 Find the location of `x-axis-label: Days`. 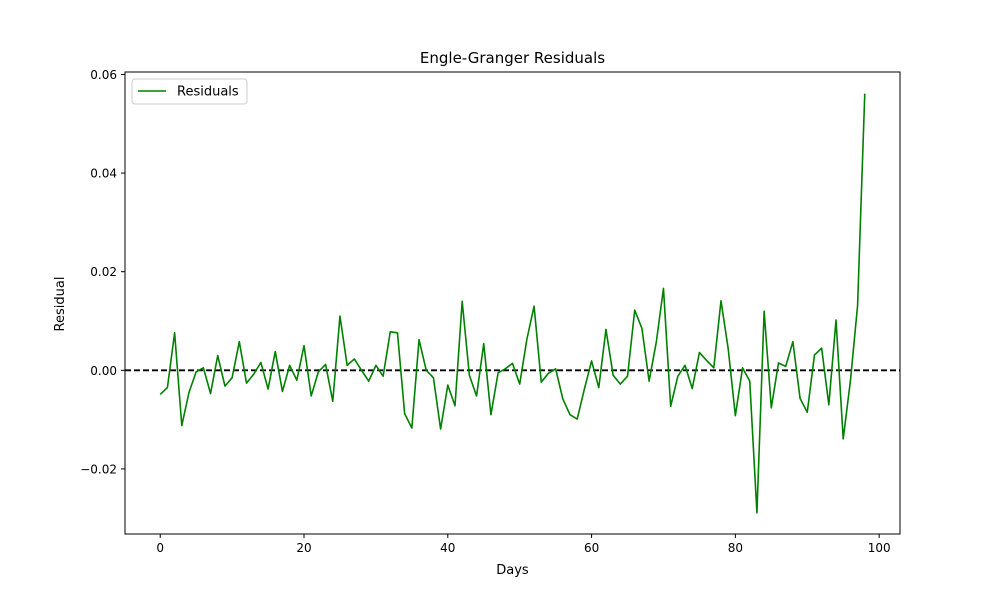

x-axis-label: Days is located at coordinates (512, 570).